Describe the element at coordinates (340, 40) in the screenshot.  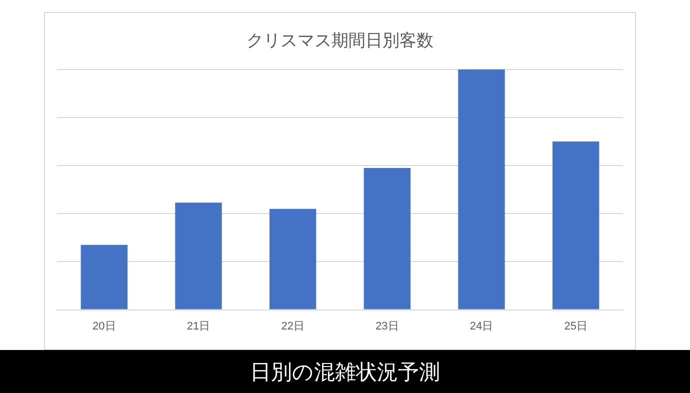
I see `chart-title: クリスマス期間日別客数` at that location.